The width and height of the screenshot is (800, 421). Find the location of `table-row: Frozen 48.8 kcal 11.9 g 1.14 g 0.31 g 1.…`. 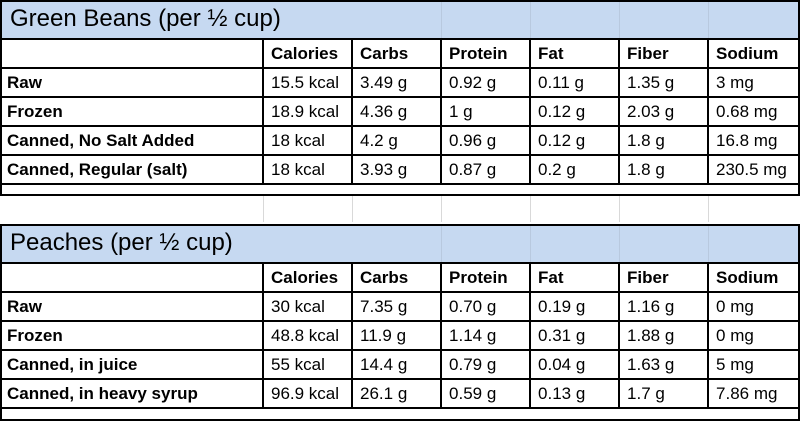

table-row: Frozen 48.8 kcal 11.9 g 1.14 g 0.31 g 1.… is located at coordinates (400, 336).